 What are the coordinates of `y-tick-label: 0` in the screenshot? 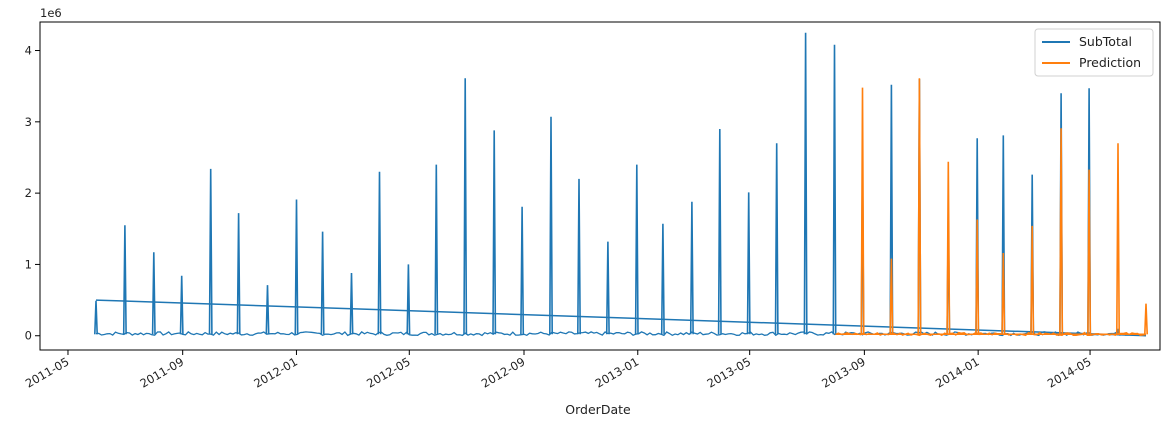 It's located at (28, 336).